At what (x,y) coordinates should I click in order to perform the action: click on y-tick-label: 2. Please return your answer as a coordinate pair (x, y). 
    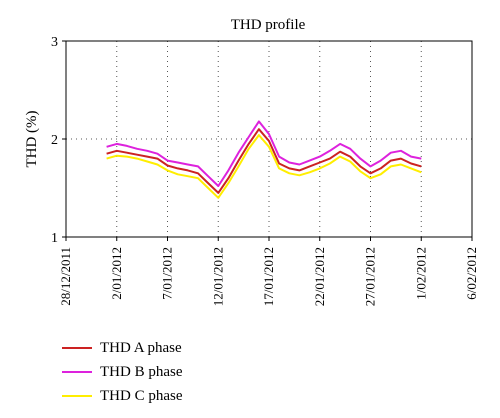
    Looking at the image, I should click on (54, 140).